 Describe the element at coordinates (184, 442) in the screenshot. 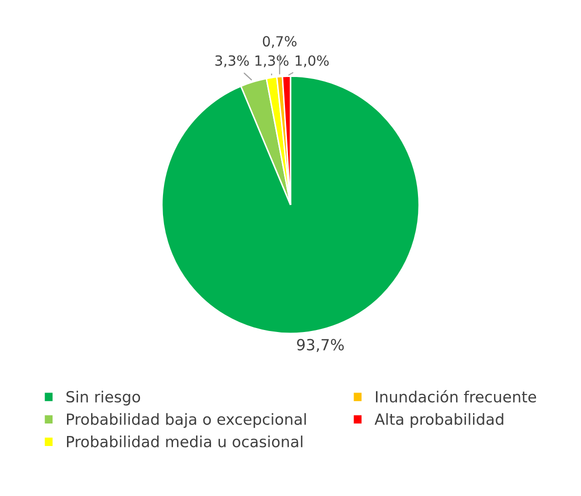

I see `legend-label: Probabilidad media u ocasional` at that location.